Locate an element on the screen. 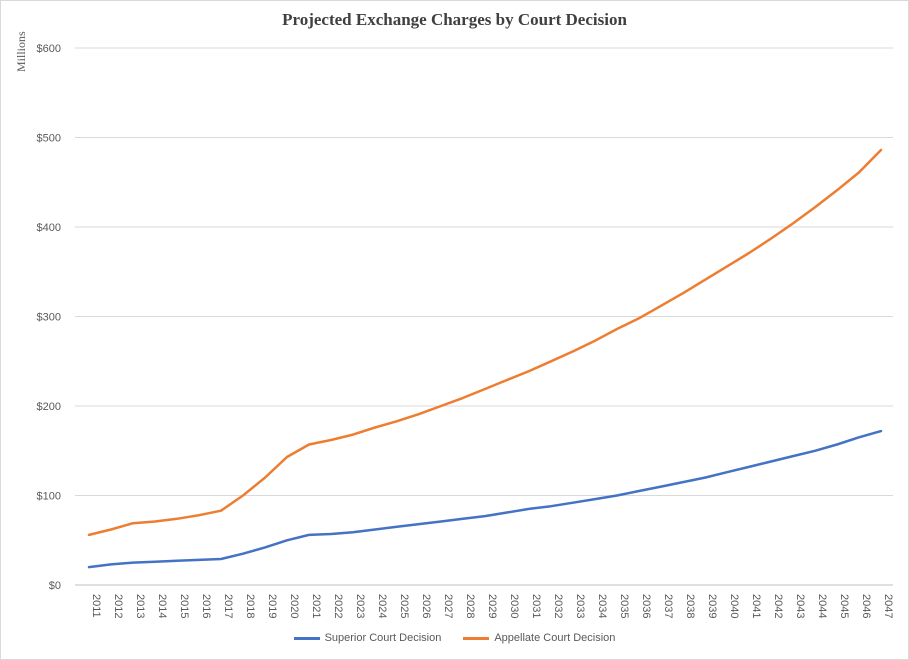  x-tick-label: 2014 is located at coordinates (162, 606).